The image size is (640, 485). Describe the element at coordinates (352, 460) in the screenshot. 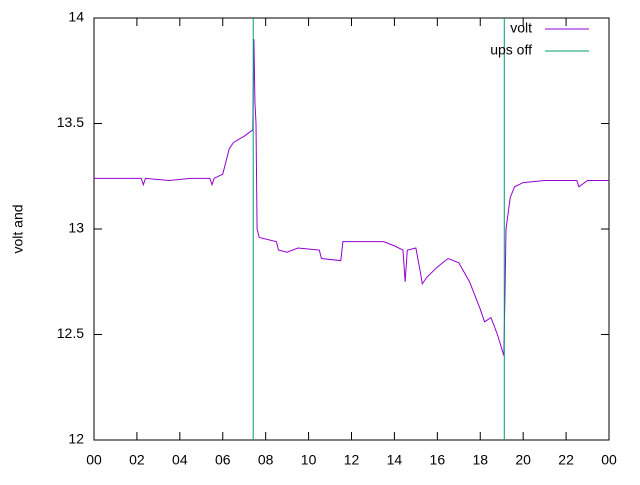

I see `x-tick-label: 12` at that location.